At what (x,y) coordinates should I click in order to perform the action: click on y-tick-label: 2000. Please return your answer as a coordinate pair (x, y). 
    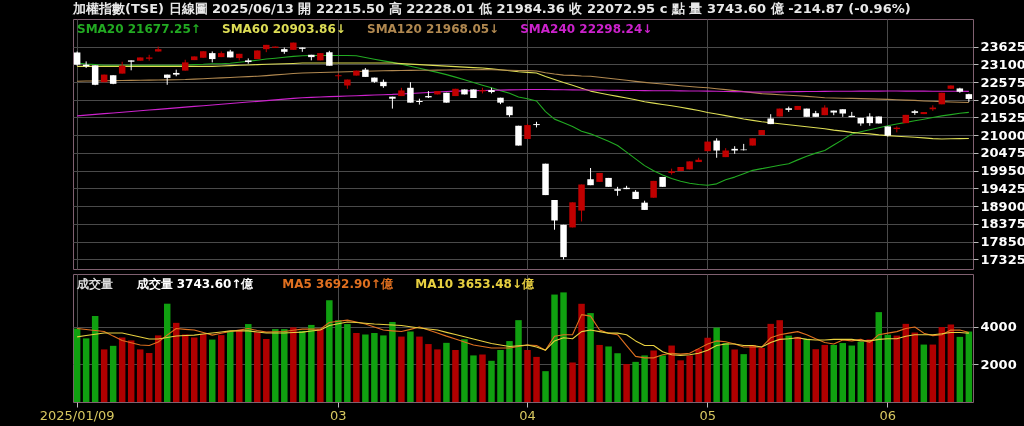
    Looking at the image, I should click on (998, 364).